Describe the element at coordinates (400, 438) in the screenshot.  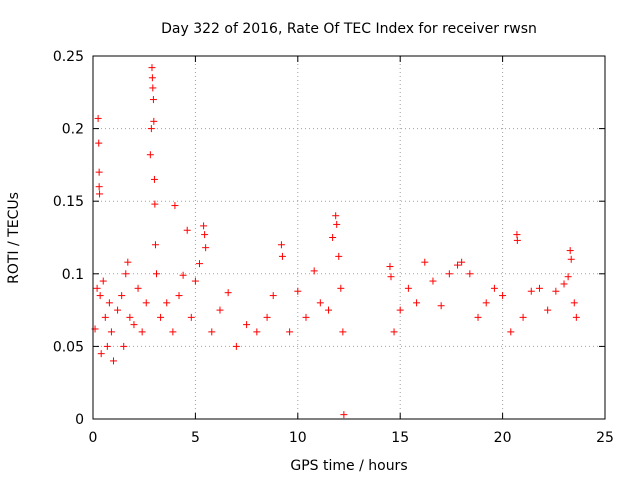
I see `x-tick-label: 15` at that location.